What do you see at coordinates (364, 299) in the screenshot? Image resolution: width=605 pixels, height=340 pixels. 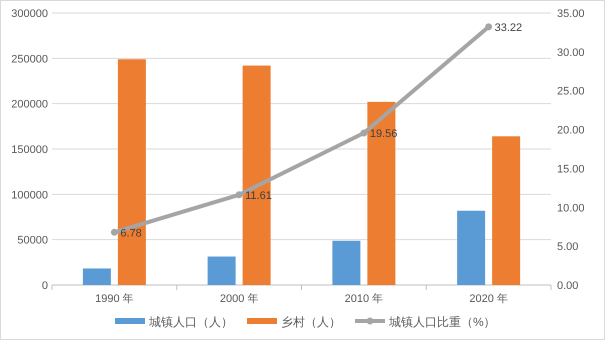 I see `x-tick-label: 2010 年` at bounding box center [364, 299].